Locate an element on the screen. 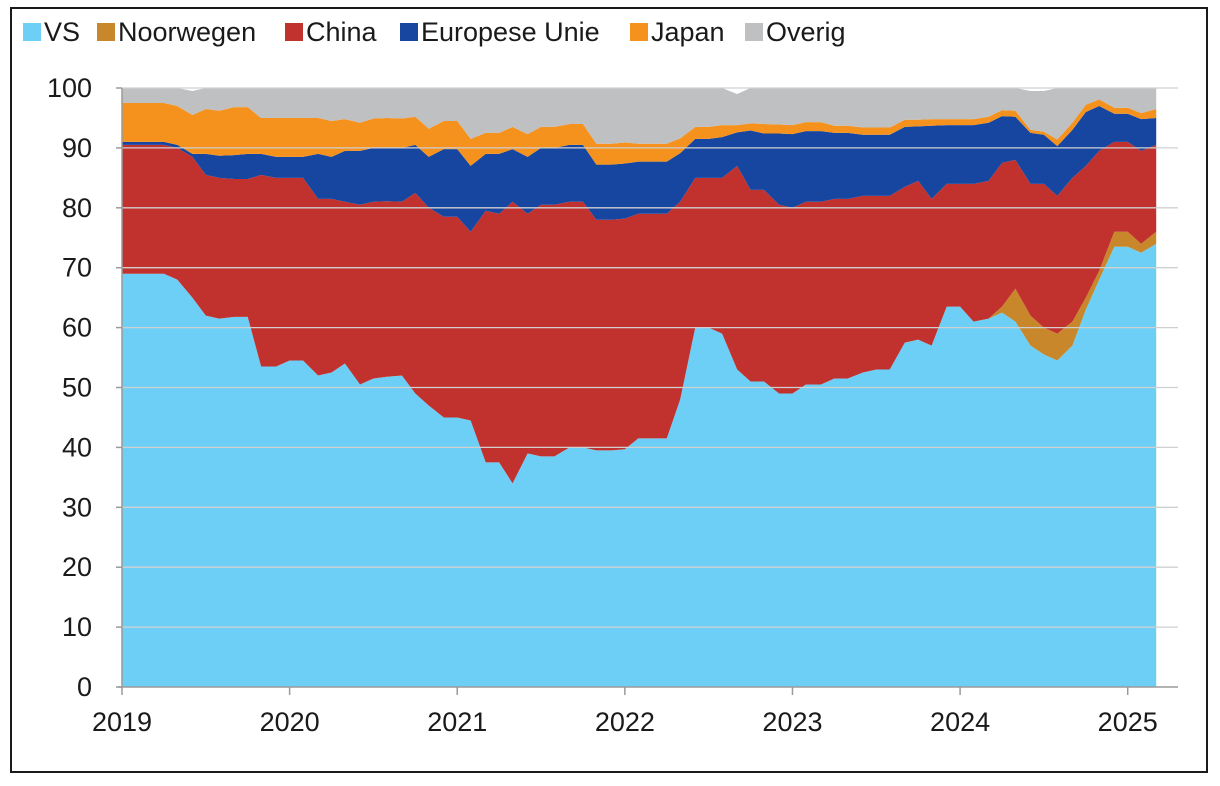 The width and height of the screenshot is (1220, 786). area-series-europese-unie is located at coordinates (639, 168).